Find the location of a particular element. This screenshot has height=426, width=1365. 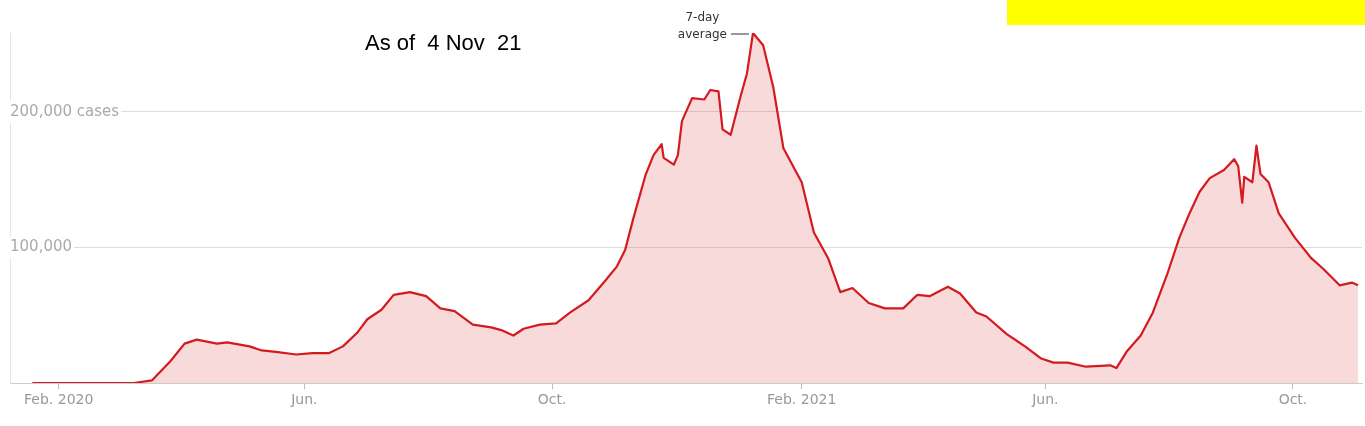

x-tick-label: Feb. 2021 is located at coordinates (802, 399).